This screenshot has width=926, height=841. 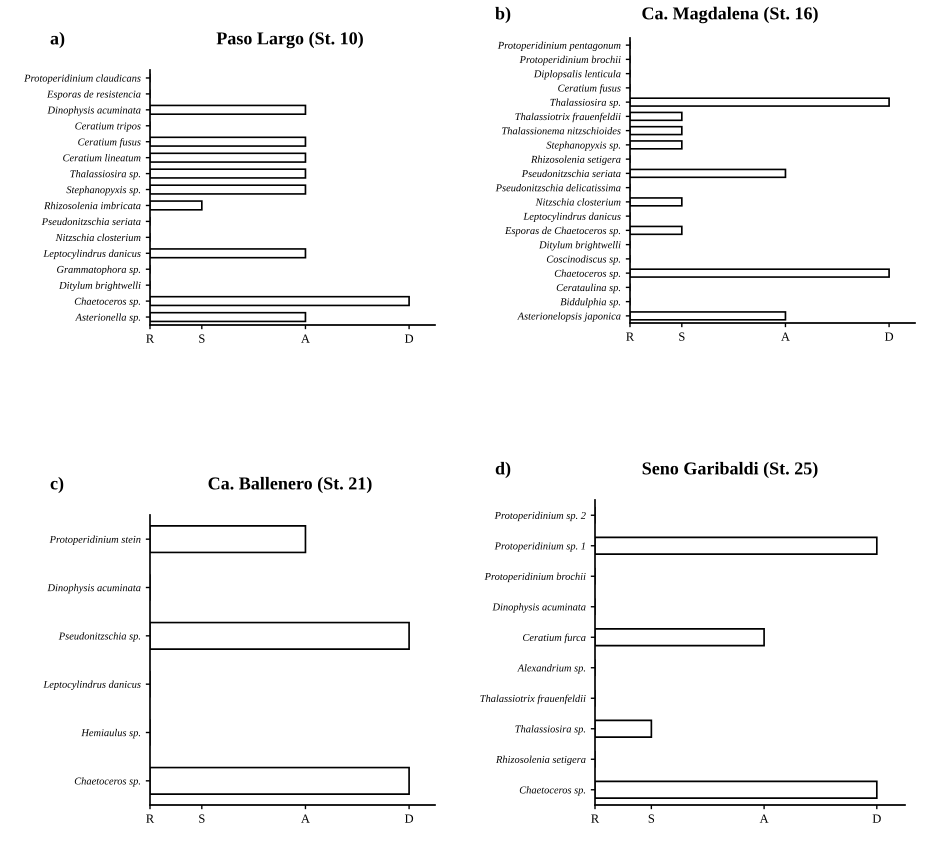 What do you see at coordinates (730, 470) in the screenshot?
I see `chart-title: Seno Garibaldi (St. 25)` at bounding box center [730, 470].